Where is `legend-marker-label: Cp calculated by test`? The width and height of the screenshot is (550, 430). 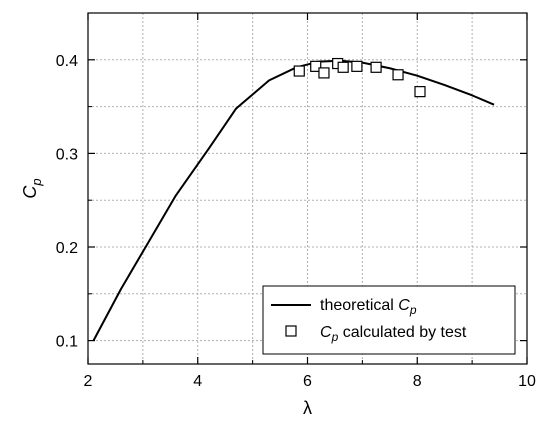
legend-marker-label: Cp calculated by test is located at coordinates (393, 334).